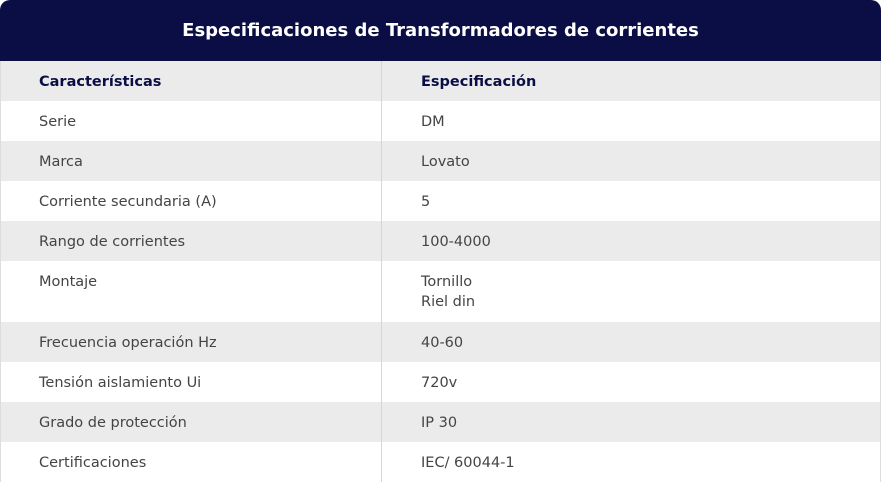  I want to click on column-header: Características, so click(191, 81).